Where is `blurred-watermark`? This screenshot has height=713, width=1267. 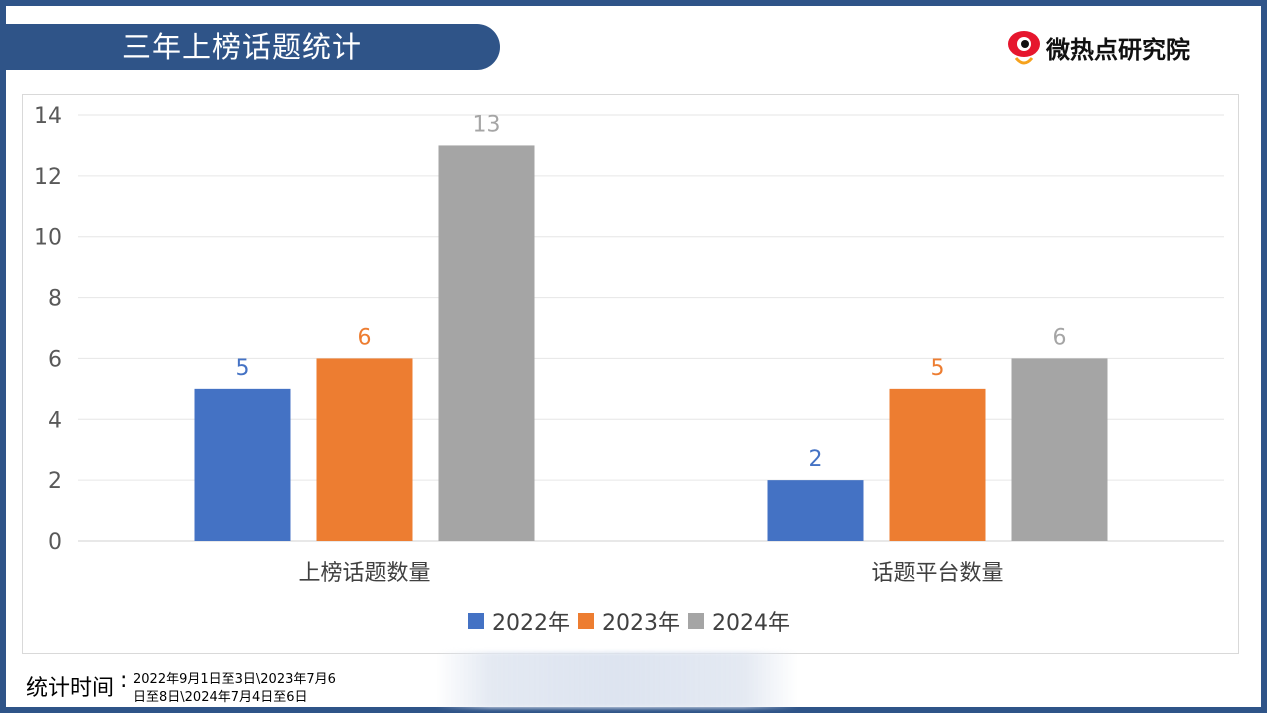 blurred-watermark is located at coordinates (617, 680).